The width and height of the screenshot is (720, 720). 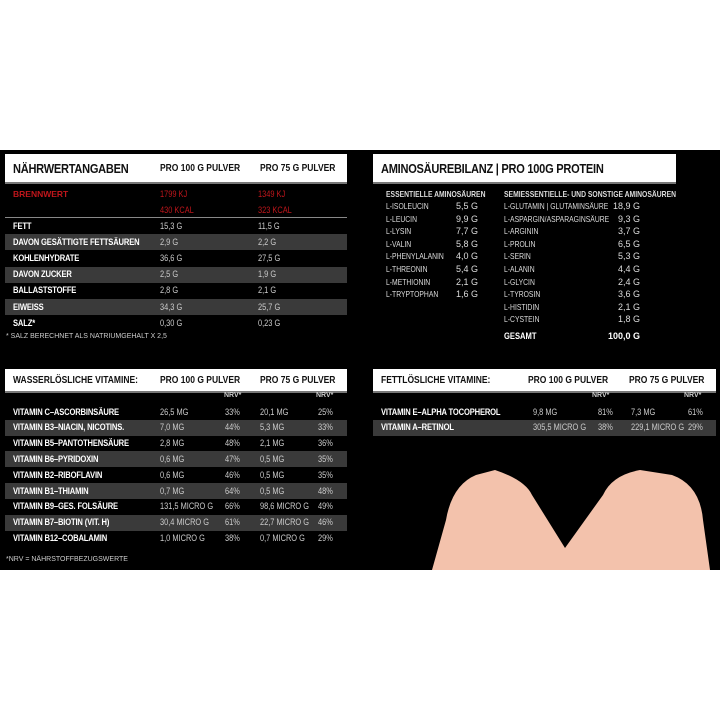 What do you see at coordinates (626, 206) in the screenshot?
I see `amino-value: 18,9 G` at bounding box center [626, 206].